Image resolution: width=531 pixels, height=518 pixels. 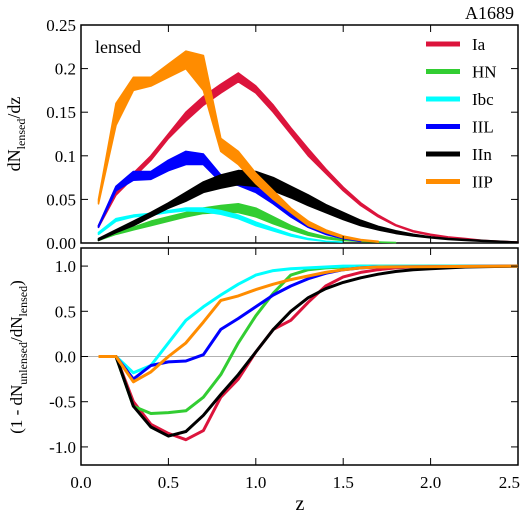 What do you see at coordinates (80, 482) in the screenshot?
I see `bottom-xtick-label: 0.0` at bounding box center [80, 482].